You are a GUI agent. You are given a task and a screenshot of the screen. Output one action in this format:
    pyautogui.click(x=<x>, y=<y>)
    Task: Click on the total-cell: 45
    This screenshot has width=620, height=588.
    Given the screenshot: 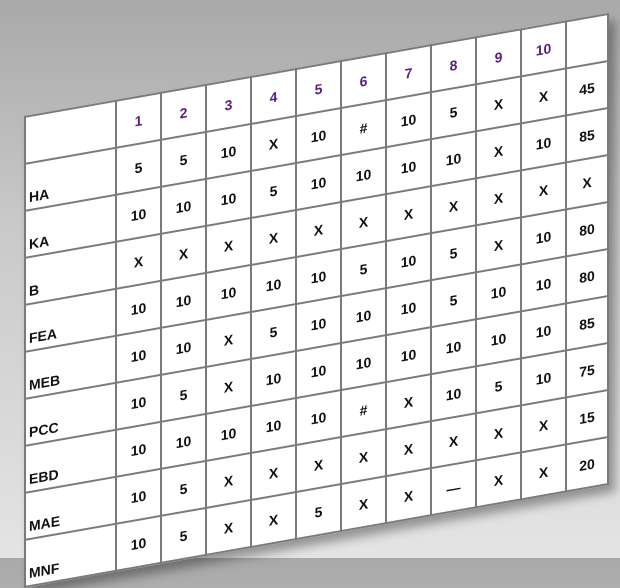 What is the action you would take?
    pyautogui.click(x=587, y=88)
    